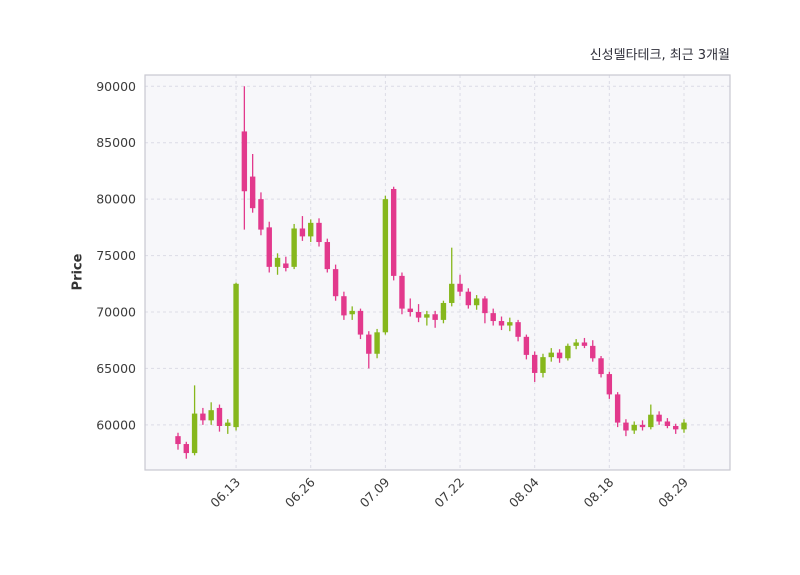  What do you see at coordinates (599, 492) in the screenshot?
I see `x-tick-label: 08.18` at bounding box center [599, 492].